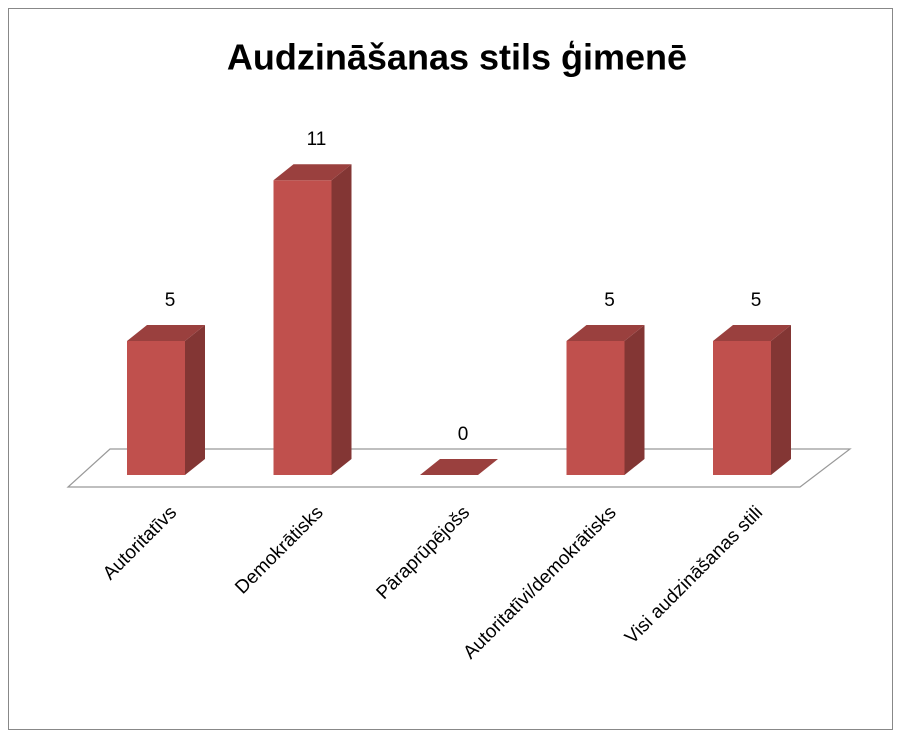 The width and height of the screenshot is (901, 738). What do you see at coordinates (457, 57) in the screenshot?
I see `chart-title: Audzināšanas stils ģimenē` at bounding box center [457, 57].